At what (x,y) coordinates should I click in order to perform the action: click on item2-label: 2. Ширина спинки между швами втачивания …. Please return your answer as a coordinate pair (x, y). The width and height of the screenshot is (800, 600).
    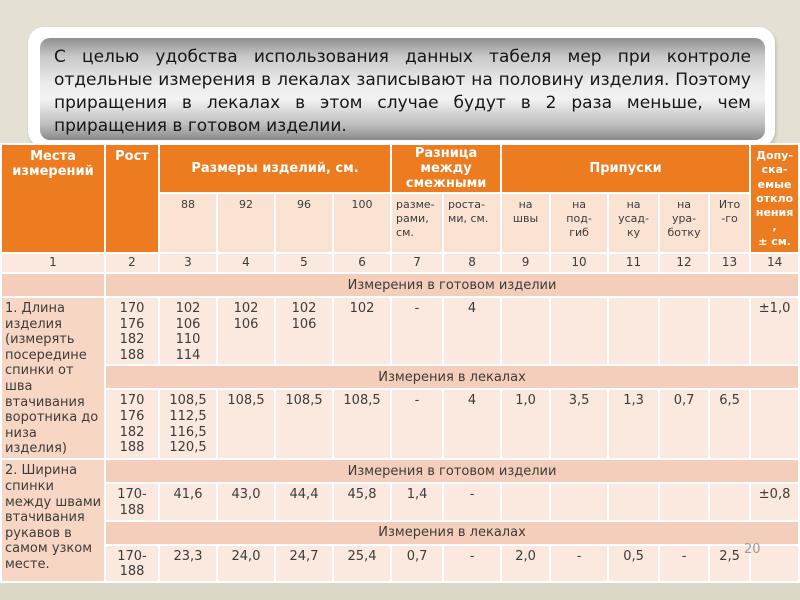
    Looking at the image, I should click on (53, 520).